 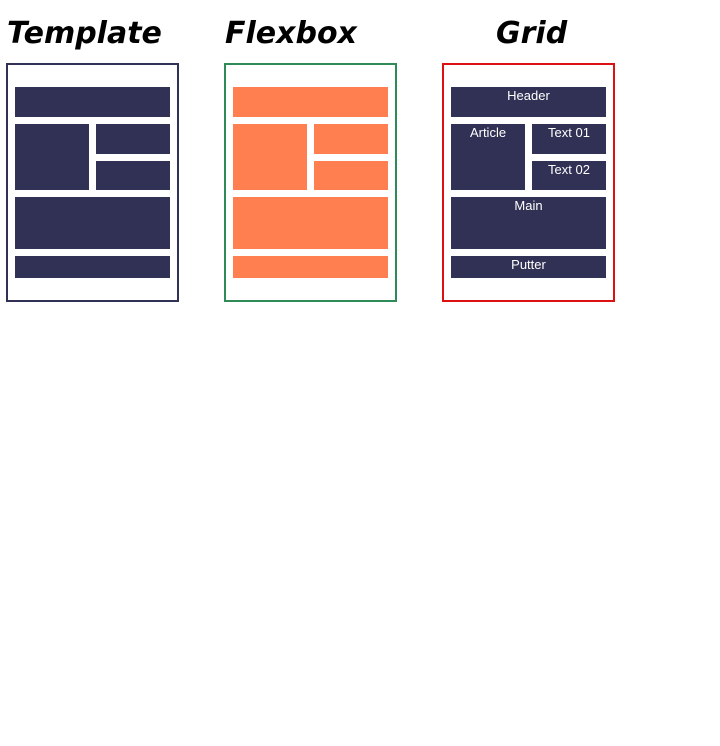 I want to click on template-text01-block, so click(x=133, y=139).